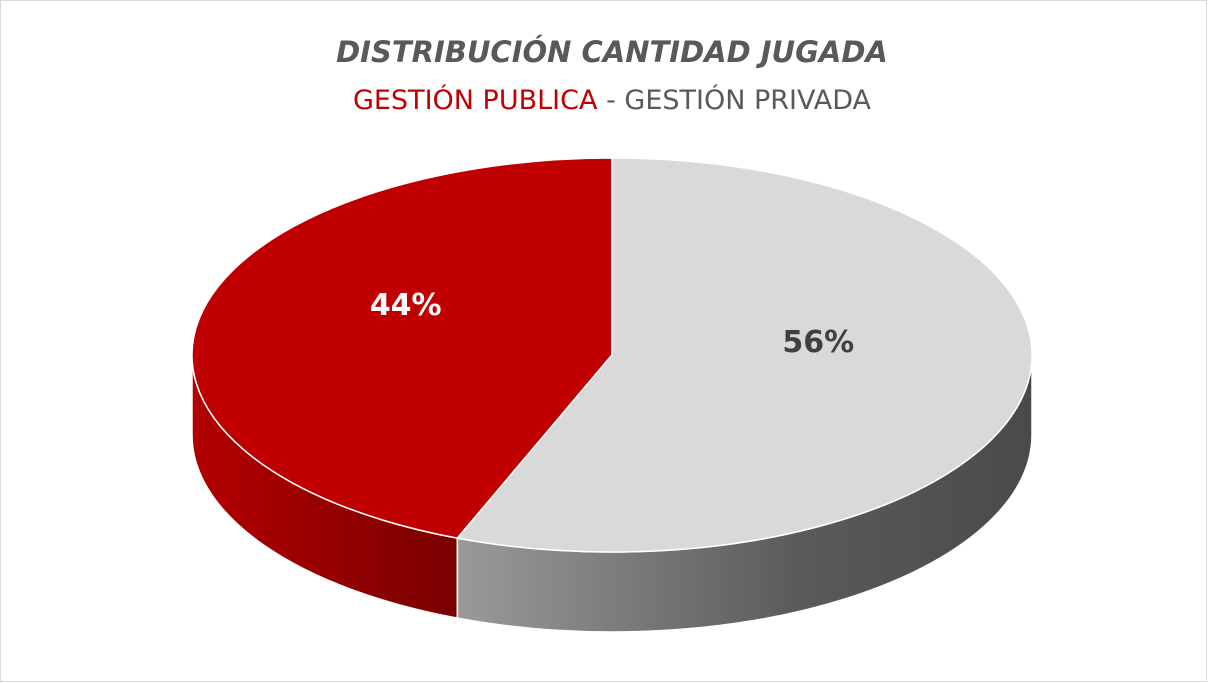 The height and width of the screenshot is (683, 1208). I want to click on chart-subtitle: GESTIÓN PUBLICA - GESTIÓN PRIVADA, so click(612, 100).